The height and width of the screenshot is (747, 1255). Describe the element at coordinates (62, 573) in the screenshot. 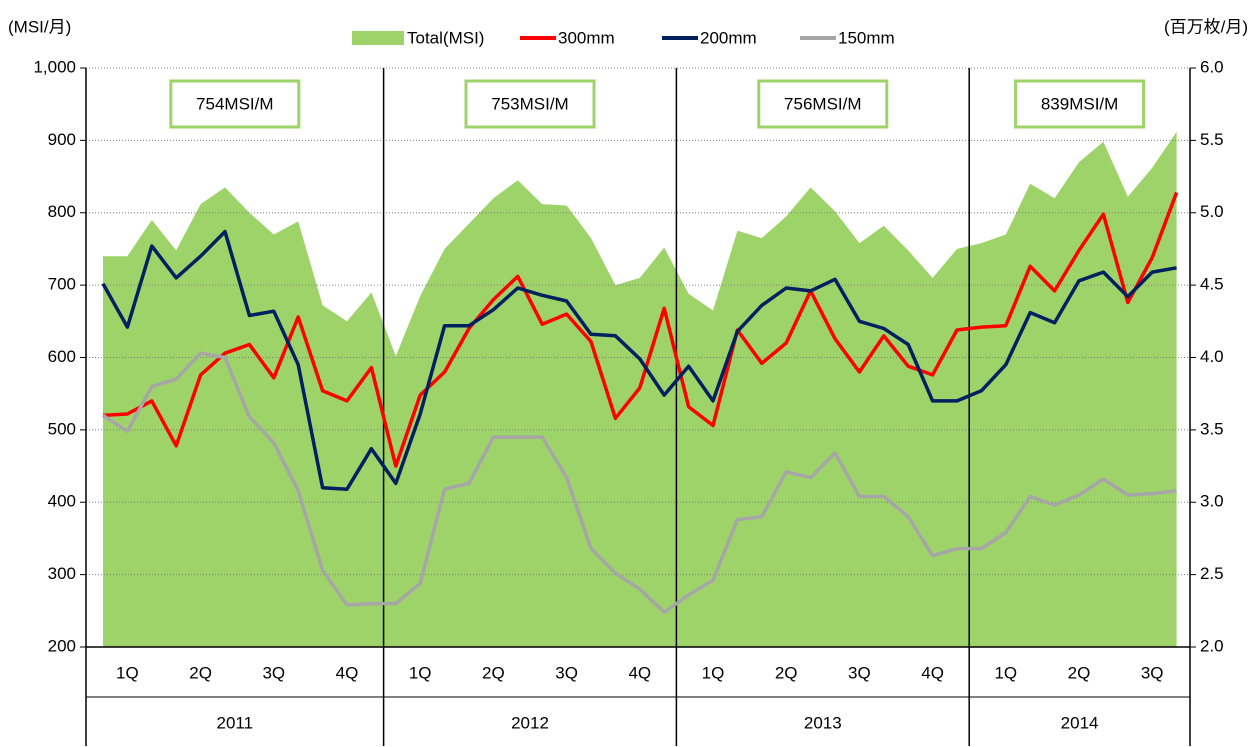

I see `y-tick-label: 300` at that location.